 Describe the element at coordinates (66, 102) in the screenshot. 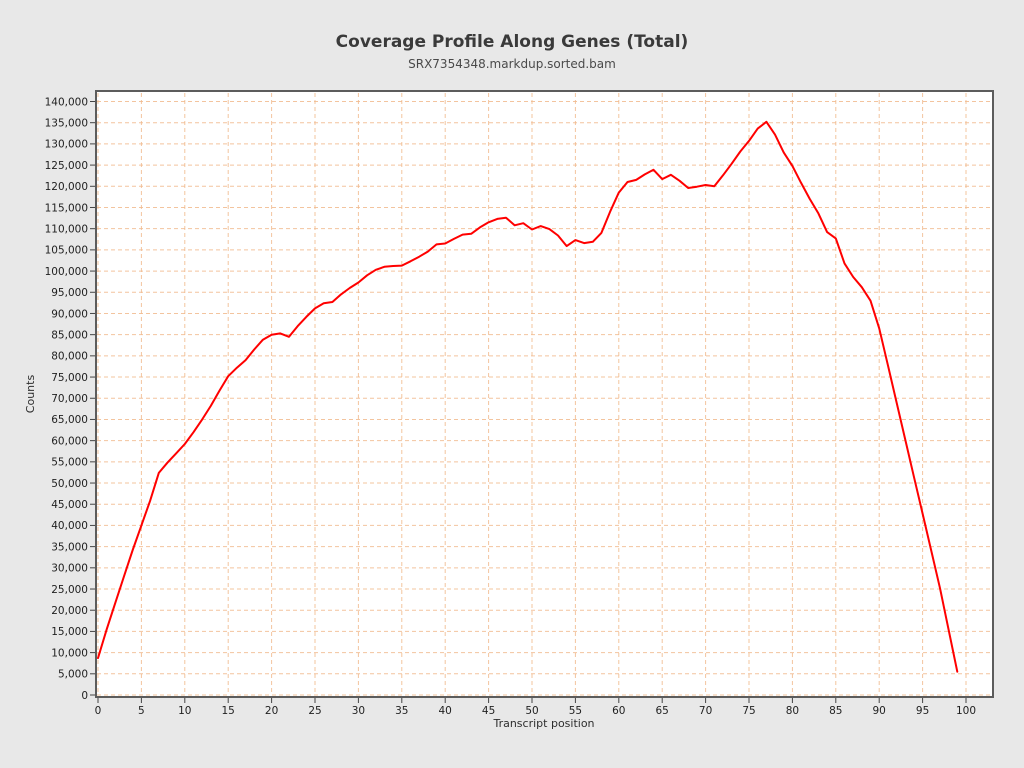

I see `y-tick-label: 140,000` at that location.